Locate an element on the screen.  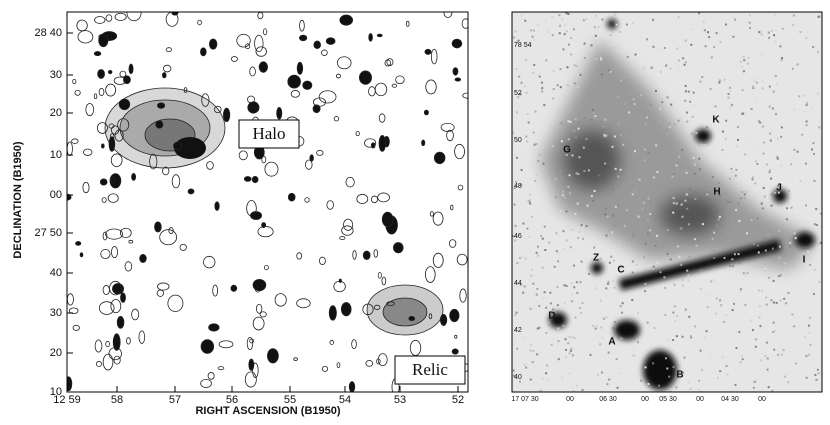
x-tick-label: 17 07 30 is located at coordinates (524, 399).